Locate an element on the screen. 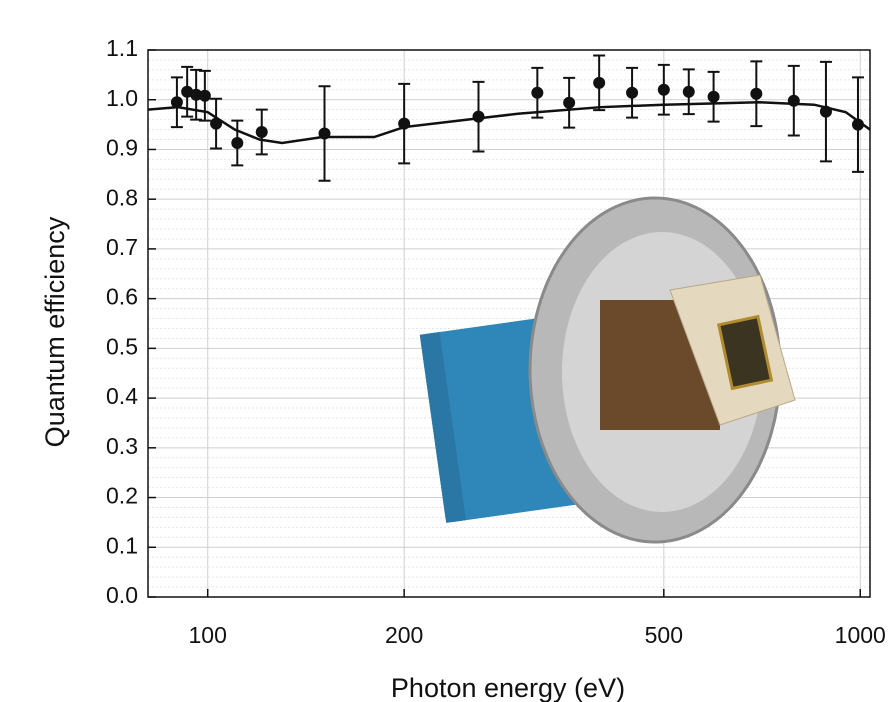 Image resolution: width=892 pixels, height=702 pixels. y-tick-label: 1.0 is located at coordinates (122, 98).